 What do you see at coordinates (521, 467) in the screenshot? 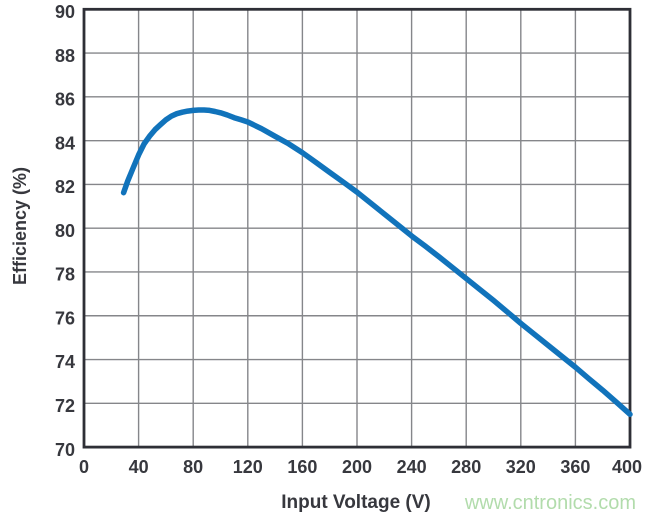
I see `svg-text: 320` at bounding box center [521, 467].